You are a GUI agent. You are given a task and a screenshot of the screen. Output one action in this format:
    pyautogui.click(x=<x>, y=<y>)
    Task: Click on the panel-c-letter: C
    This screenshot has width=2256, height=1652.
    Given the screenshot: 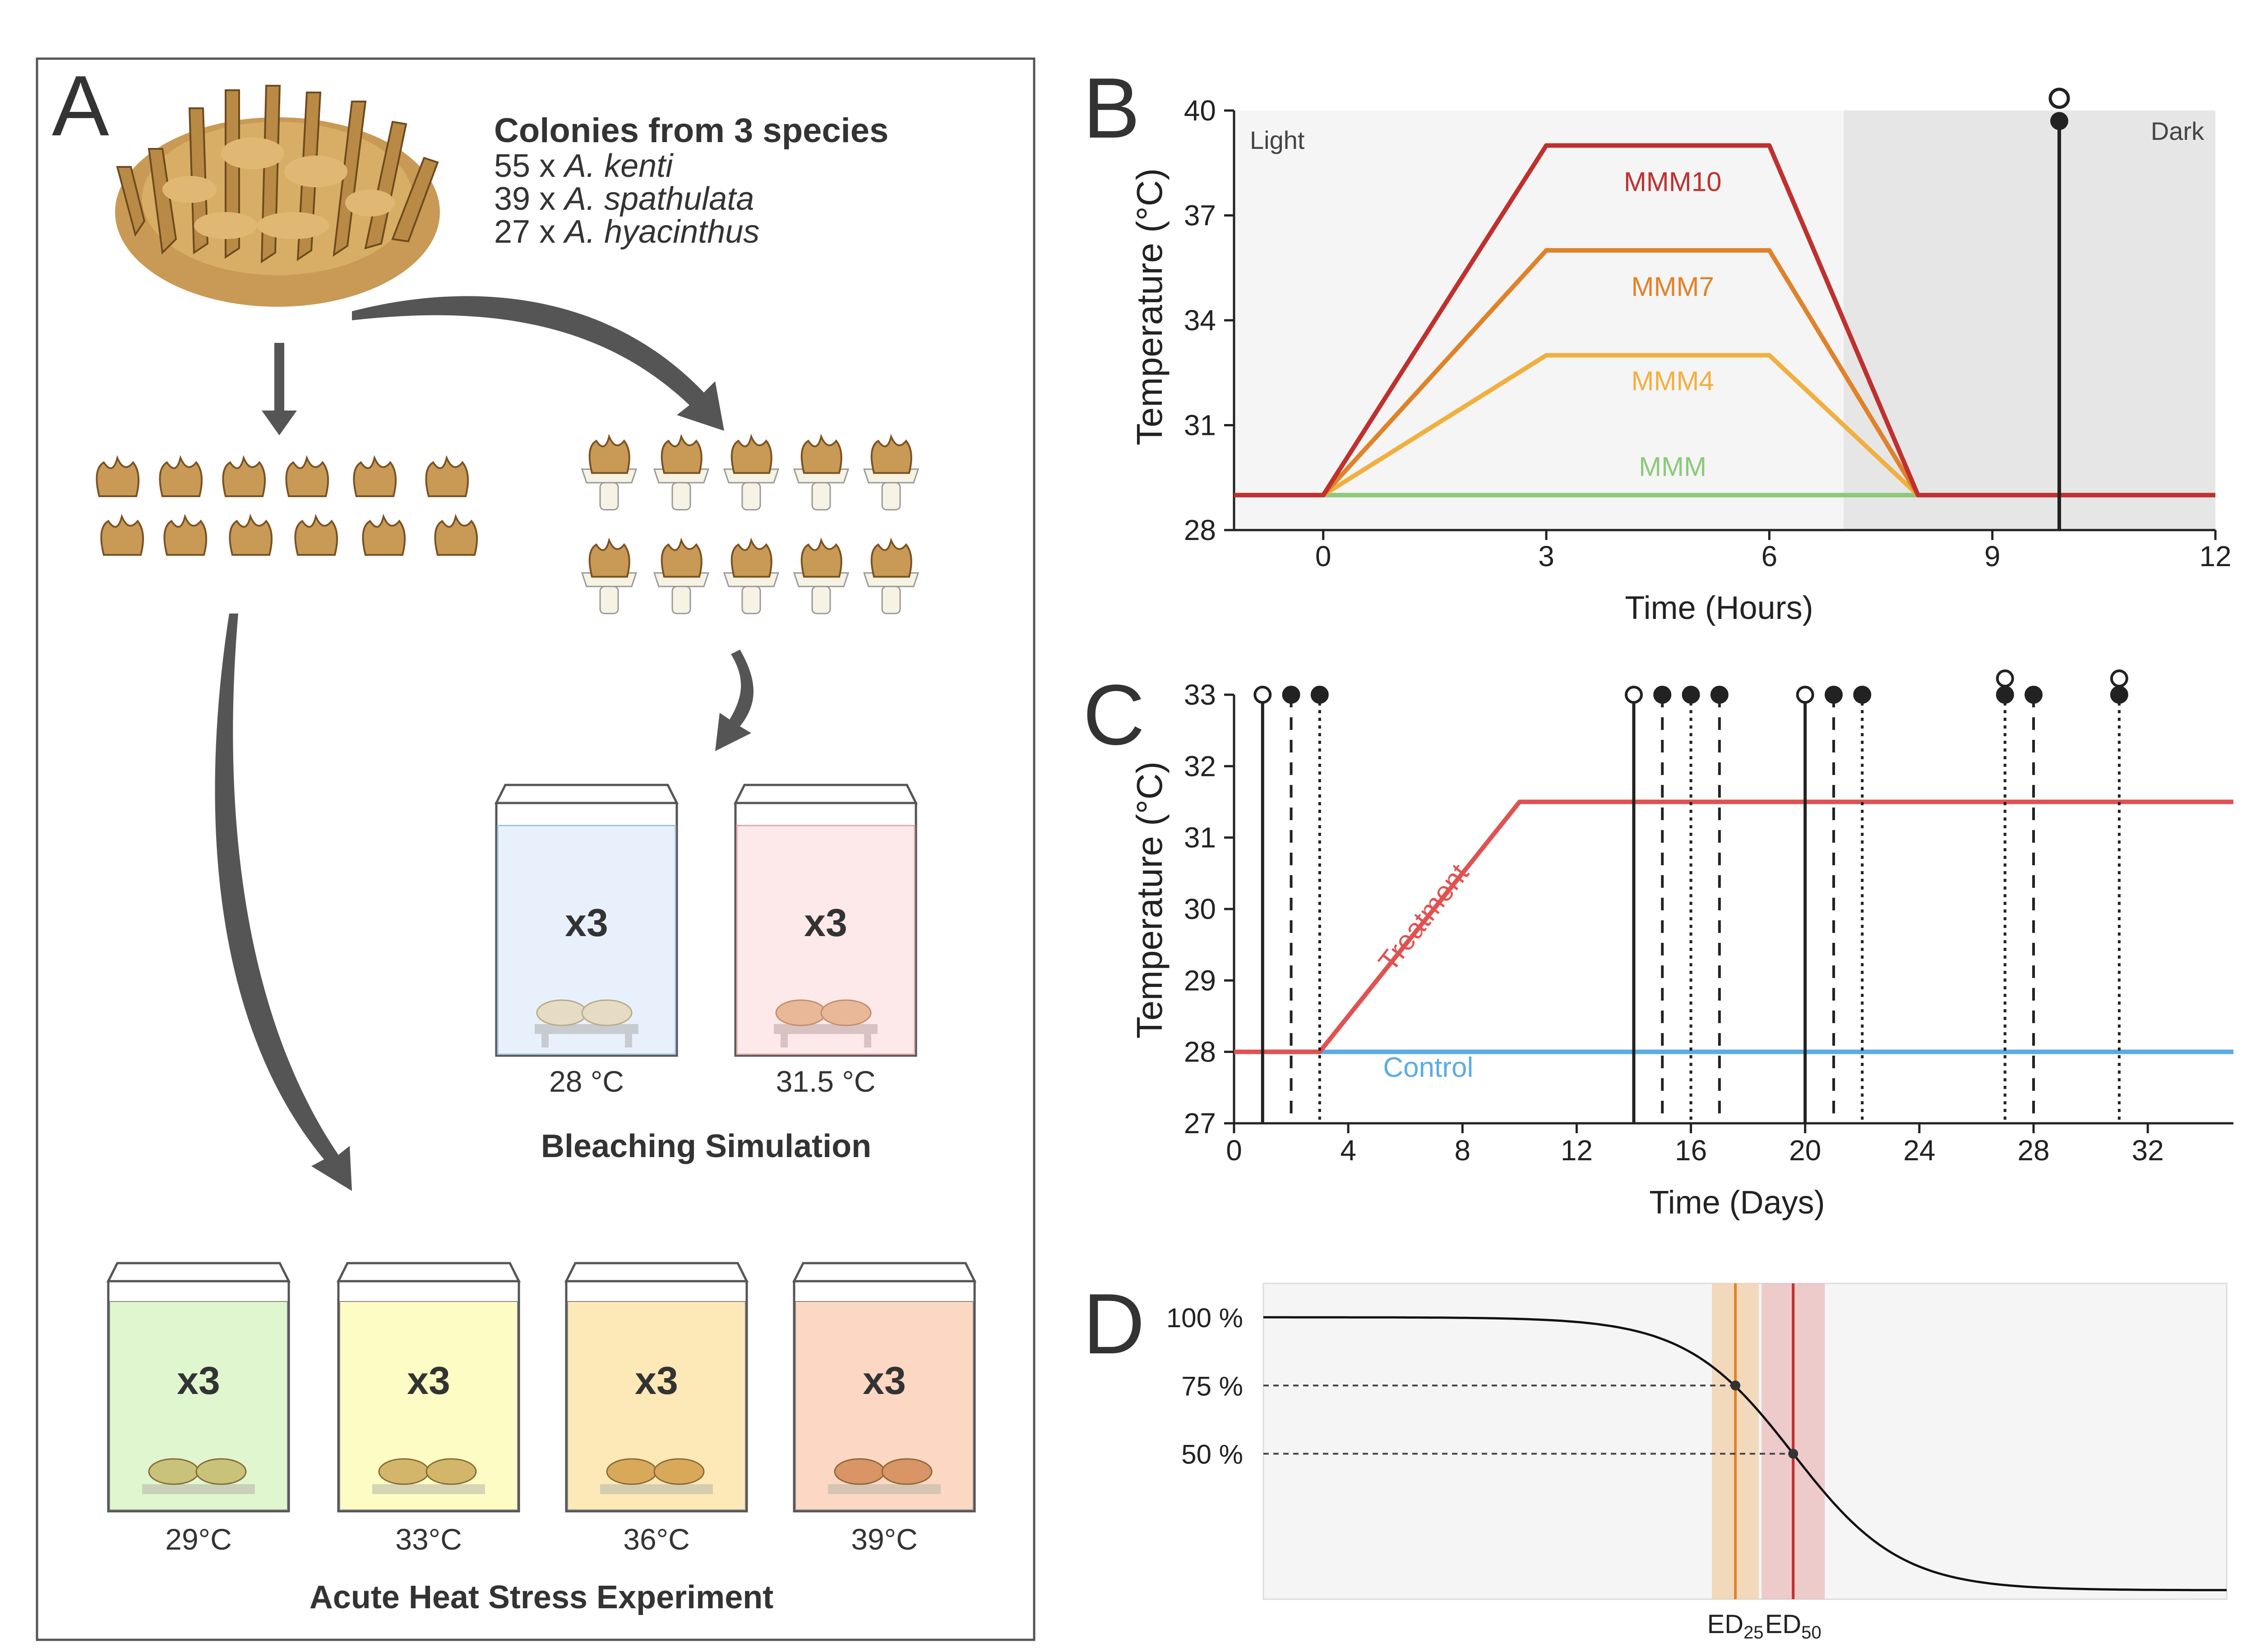 What is the action you would take?
    pyautogui.click(x=1114, y=715)
    